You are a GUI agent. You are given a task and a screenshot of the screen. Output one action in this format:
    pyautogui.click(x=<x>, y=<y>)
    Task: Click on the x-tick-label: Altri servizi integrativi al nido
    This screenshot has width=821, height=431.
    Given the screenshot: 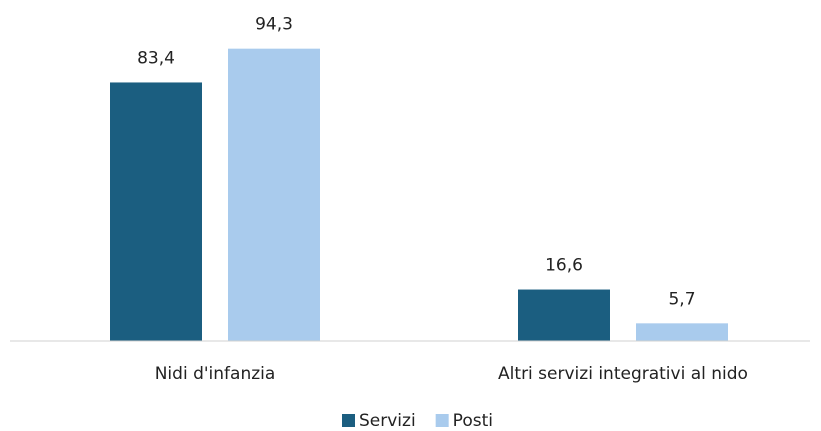 What is the action you would take?
    pyautogui.click(x=623, y=374)
    